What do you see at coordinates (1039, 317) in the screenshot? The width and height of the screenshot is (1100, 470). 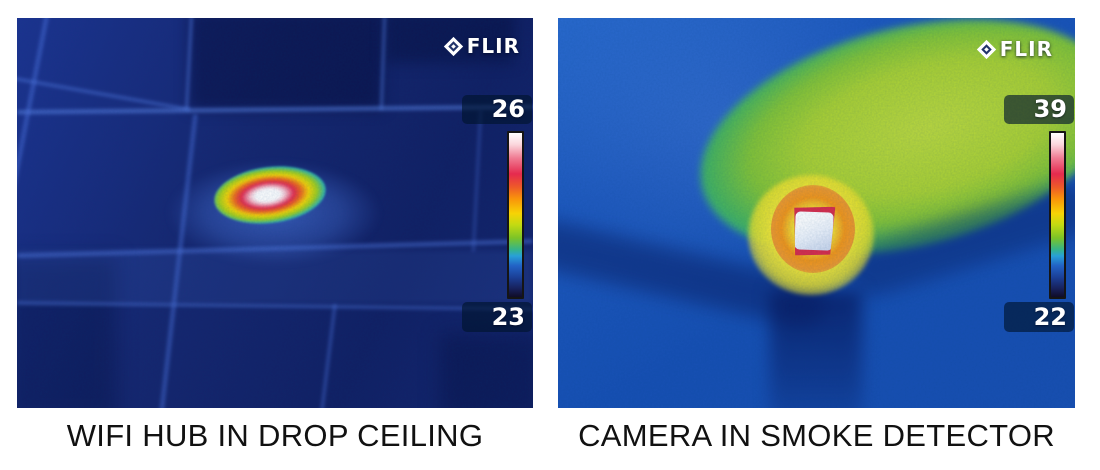 I see `temp-min-label: 22` at bounding box center [1039, 317].